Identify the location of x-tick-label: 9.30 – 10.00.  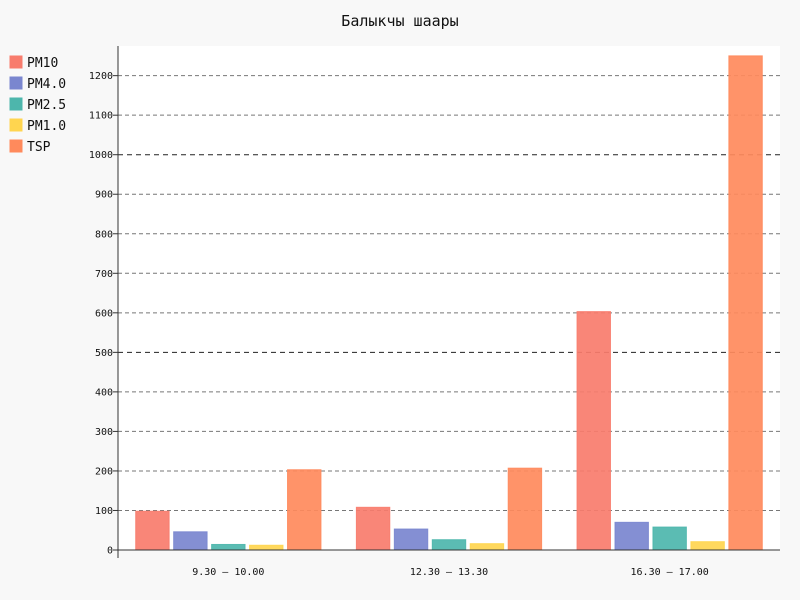
(228, 572).